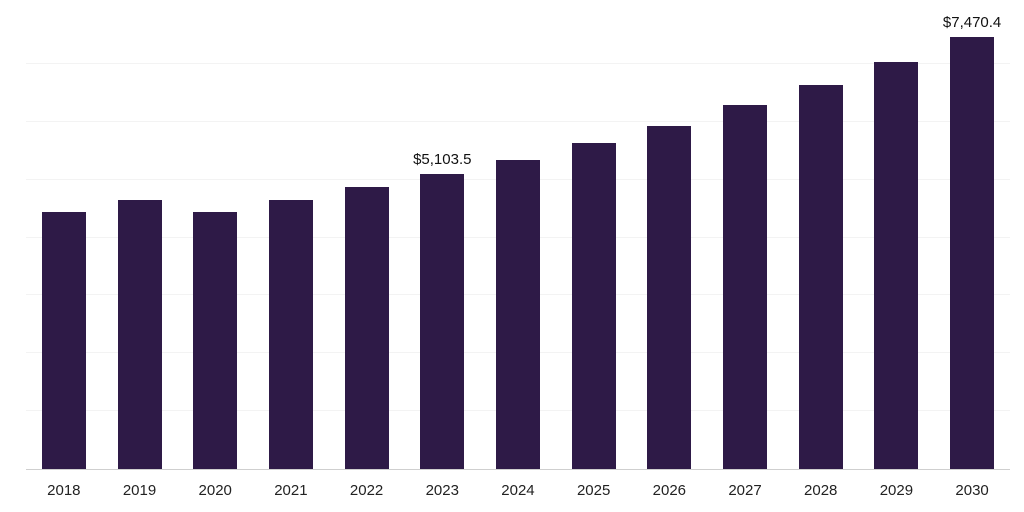 Image resolution: width=1024 pixels, height=512 pixels. Describe the element at coordinates (896, 490) in the screenshot. I see `x-tick-label: 2029` at that location.